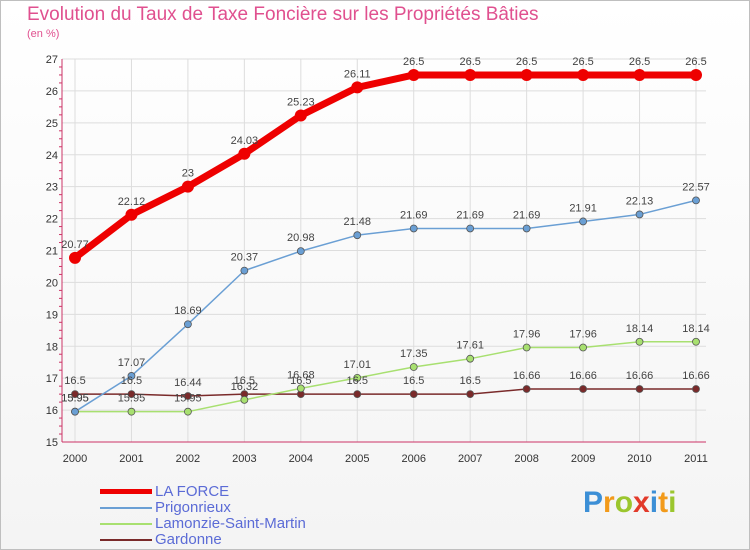  Describe the element at coordinates (52, 156) in the screenshot. I see `y-tick-label: 24` at that location.